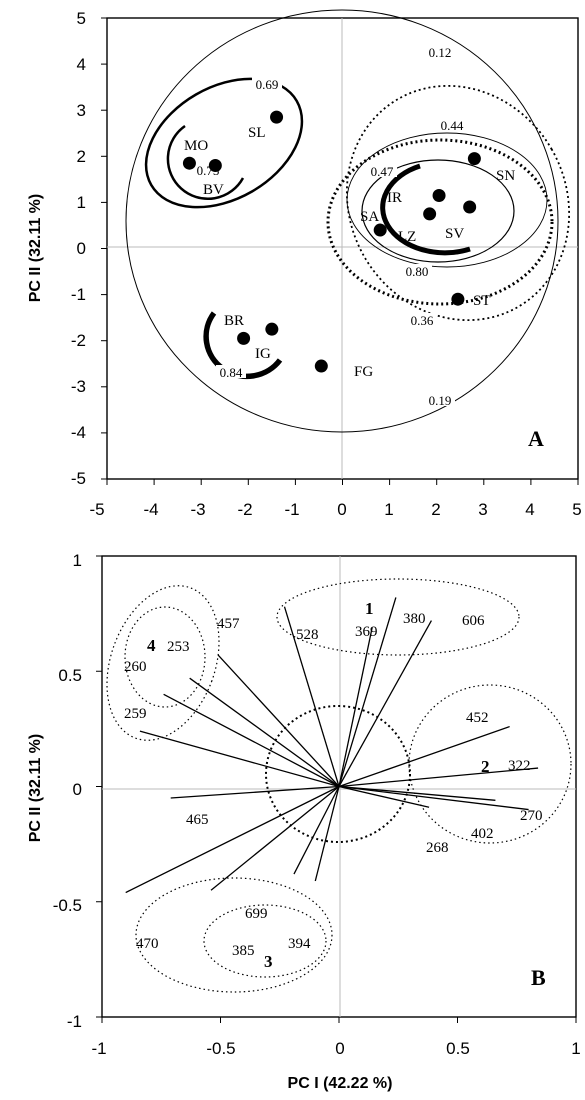 This screenshot has width=585, height=1100. I want to click on loading-label: 465, so click(197, 820).